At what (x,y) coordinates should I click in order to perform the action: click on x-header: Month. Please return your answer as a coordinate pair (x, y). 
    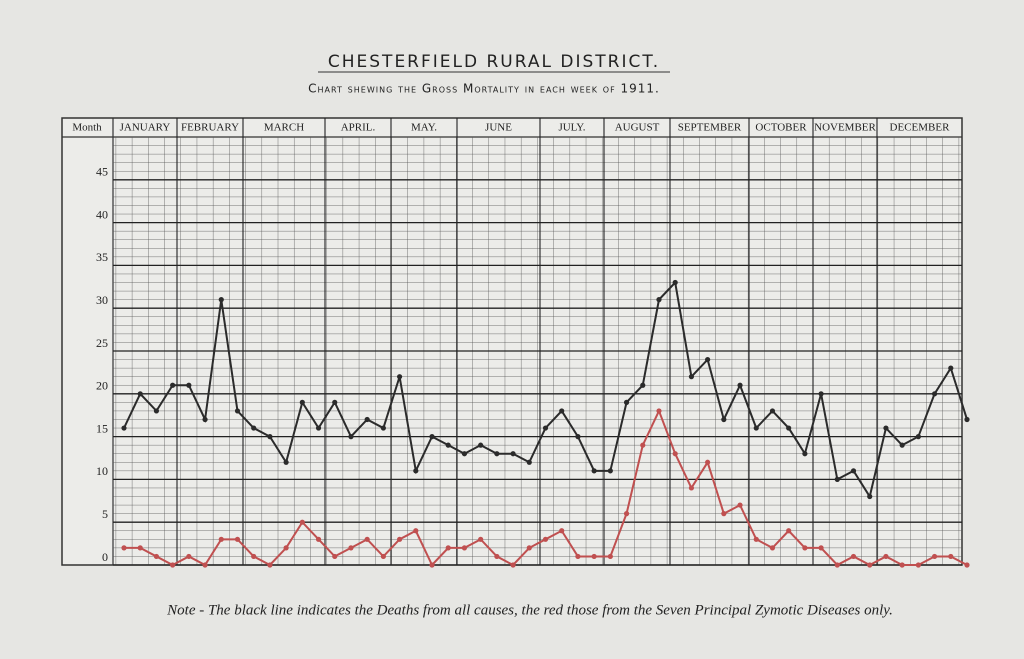
    Looking at the image, I should click on (87, 128).